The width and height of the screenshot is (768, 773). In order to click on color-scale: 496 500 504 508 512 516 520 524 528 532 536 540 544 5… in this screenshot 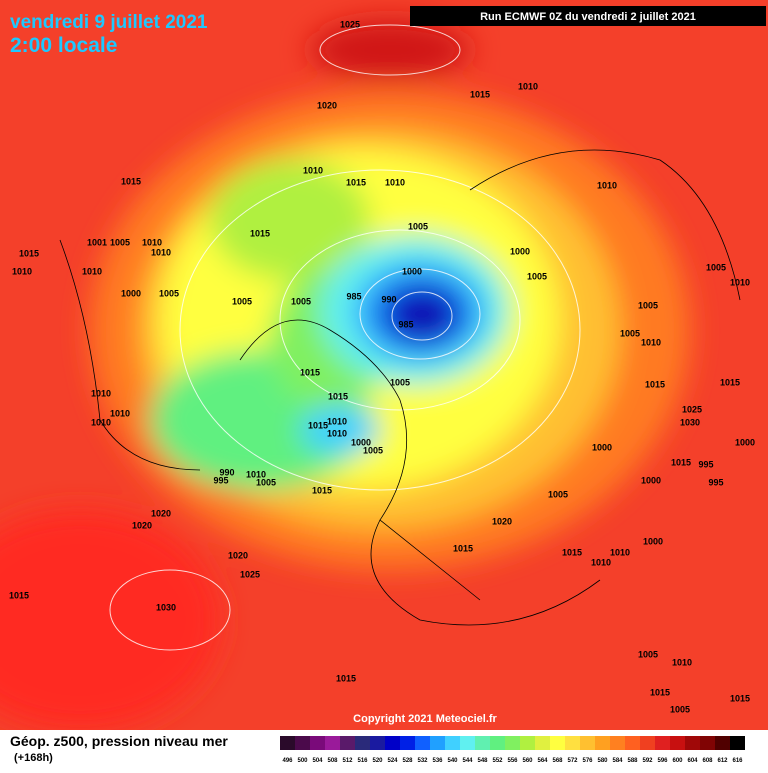, I will do `click(512, 750)`.